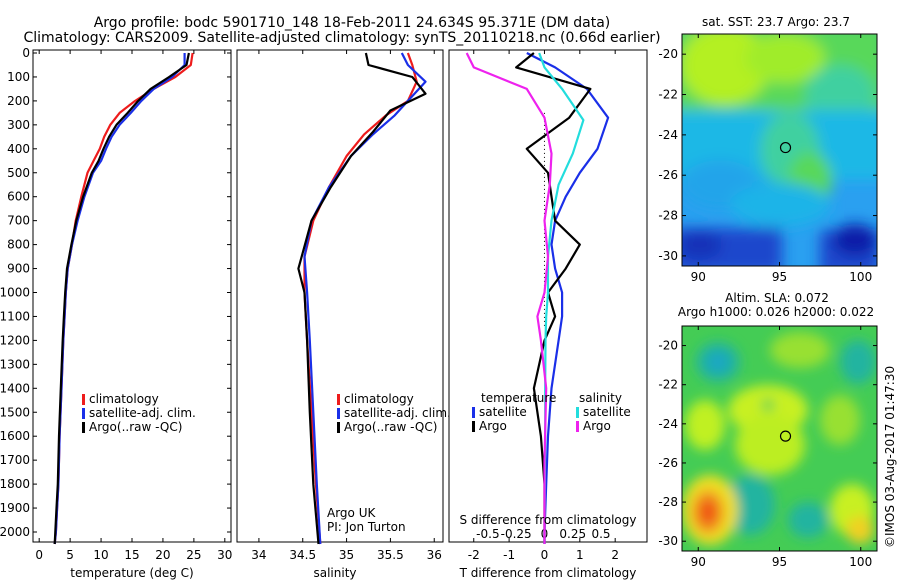 The height and width of the screenshot is (580, 900). Describe the element at coordinates (162, 555) in the screenshot. I see `x-tick-label: 20` at that location.